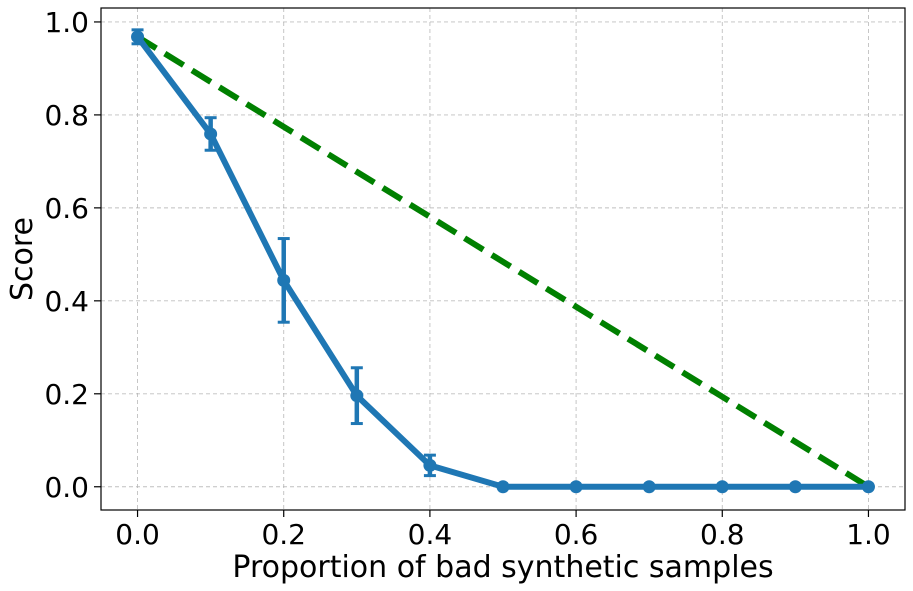  What do you see at coordinates (66, 394) in the screenshot?
I see `y-tick-label: 0.2` at bounding box center [66, 394].